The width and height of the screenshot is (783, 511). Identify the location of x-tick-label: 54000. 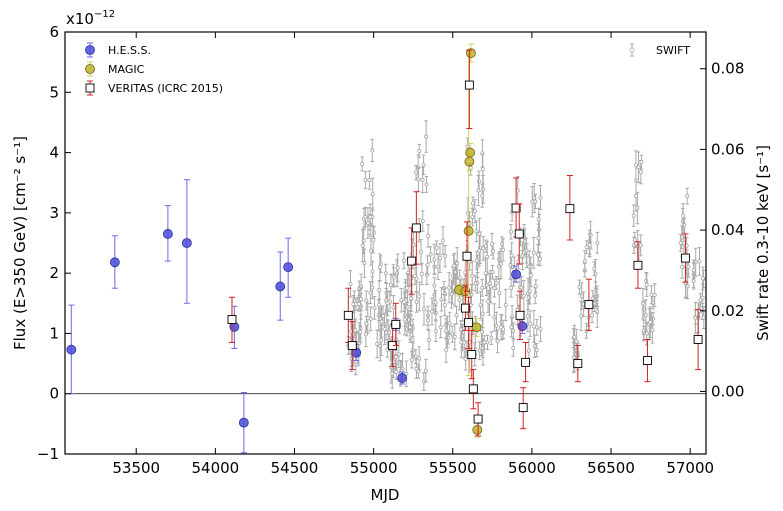
(215, 468).